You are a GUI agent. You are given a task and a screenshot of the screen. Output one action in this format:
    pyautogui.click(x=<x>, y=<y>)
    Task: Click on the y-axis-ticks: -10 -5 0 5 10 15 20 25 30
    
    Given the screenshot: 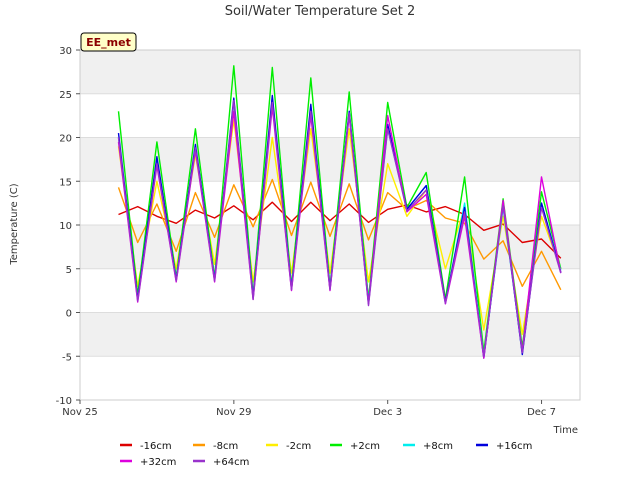 What is the action you would take?
    pyautogui.click(x=68, y=226)
    